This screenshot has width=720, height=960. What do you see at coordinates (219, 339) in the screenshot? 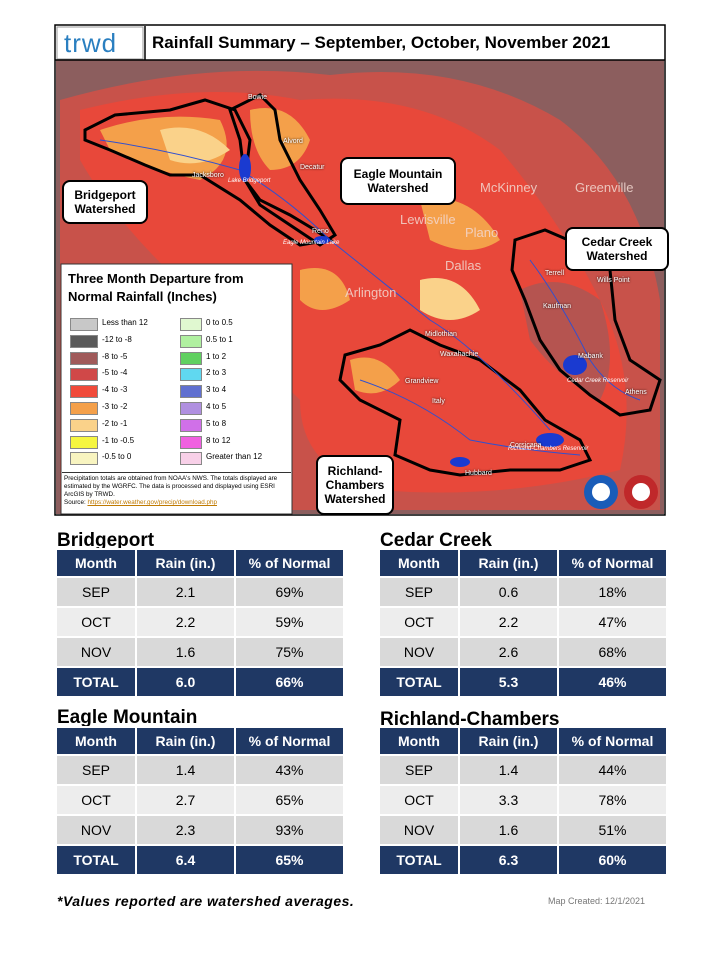
I see `legend-label: 0.5 to 1` at bounding box center [219, 339].